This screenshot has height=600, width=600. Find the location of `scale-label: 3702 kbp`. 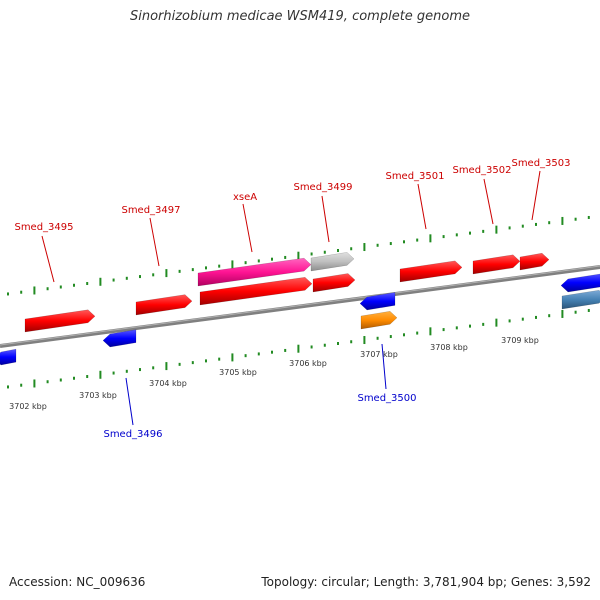

scale-label: 3702 kbp is located at coordinates (28, 406).